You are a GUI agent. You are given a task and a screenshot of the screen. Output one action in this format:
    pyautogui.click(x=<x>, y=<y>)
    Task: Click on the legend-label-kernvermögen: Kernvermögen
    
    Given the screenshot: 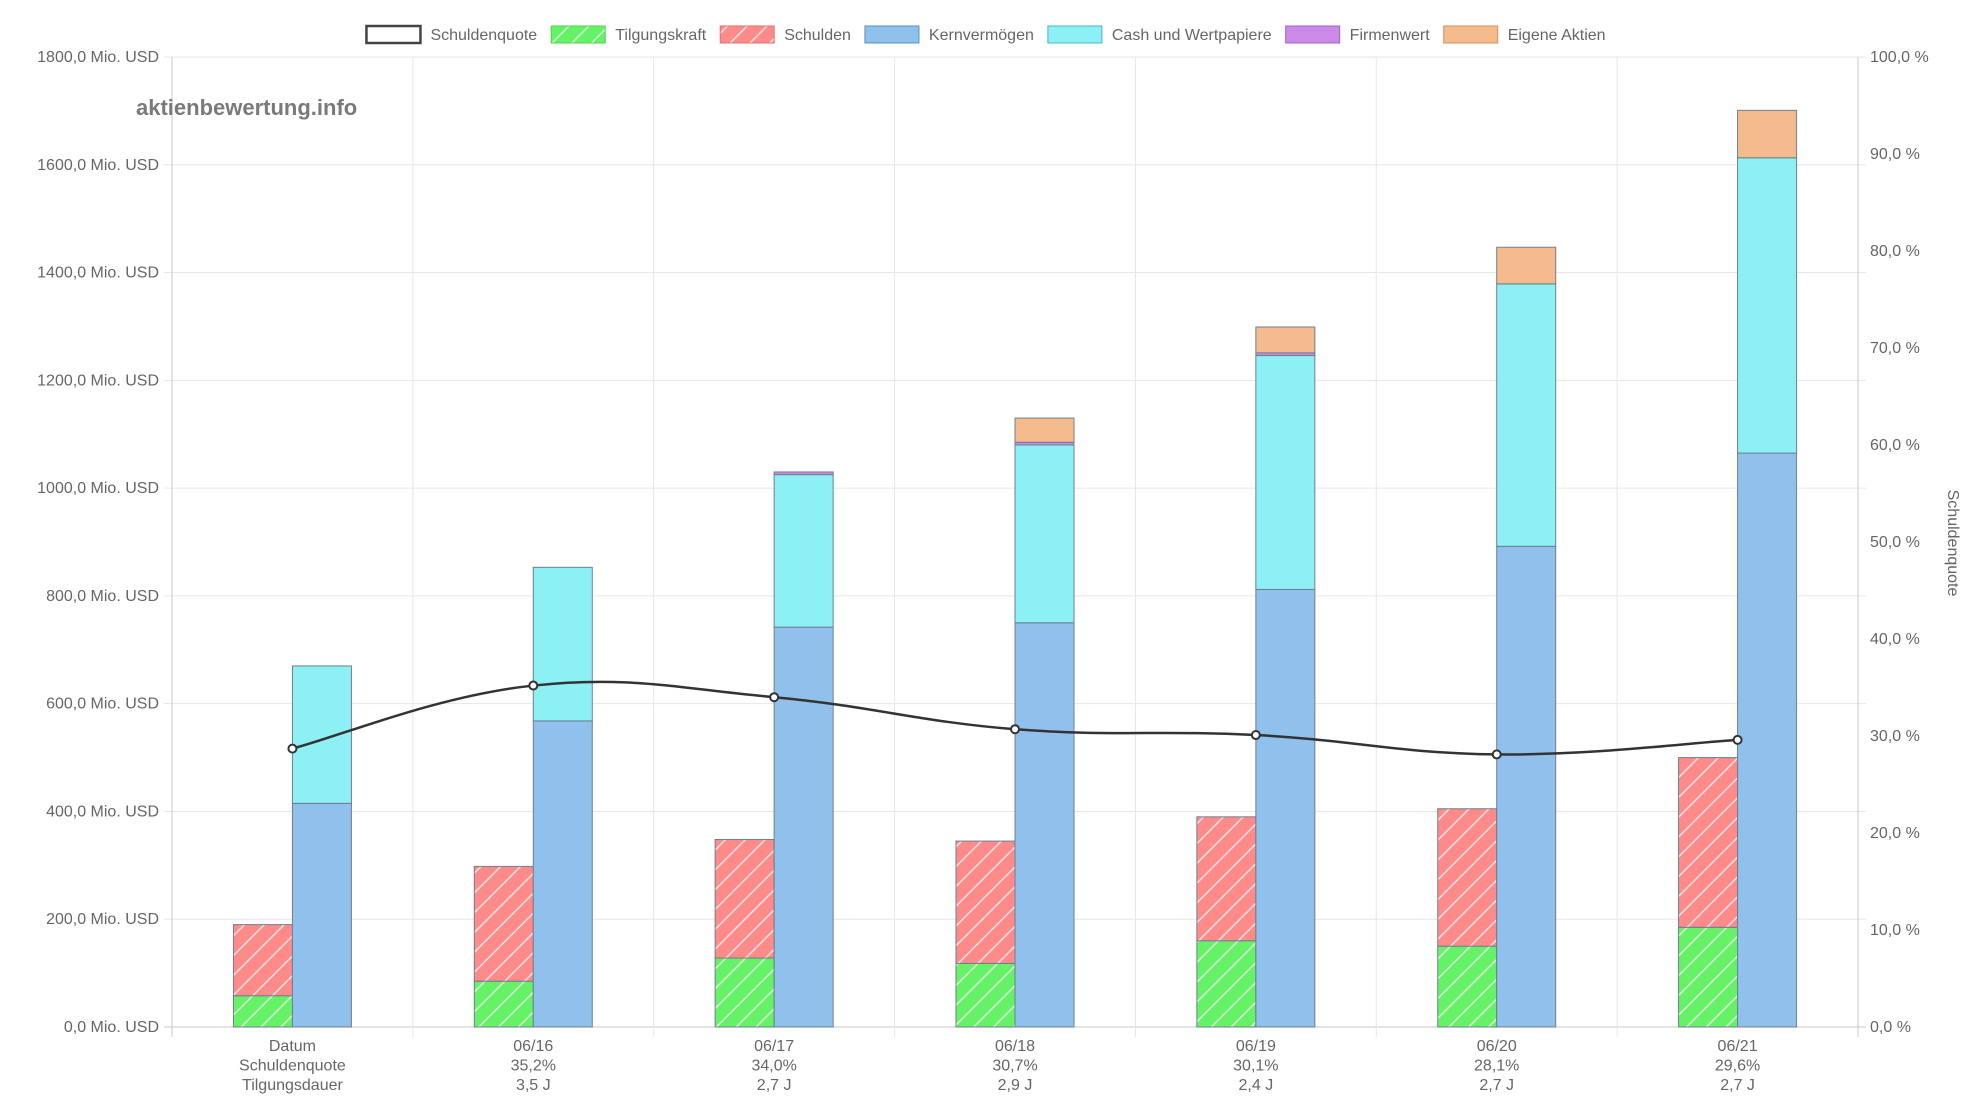 What is the action you would take?
    pyautogui.click(x=981, y=35)
    